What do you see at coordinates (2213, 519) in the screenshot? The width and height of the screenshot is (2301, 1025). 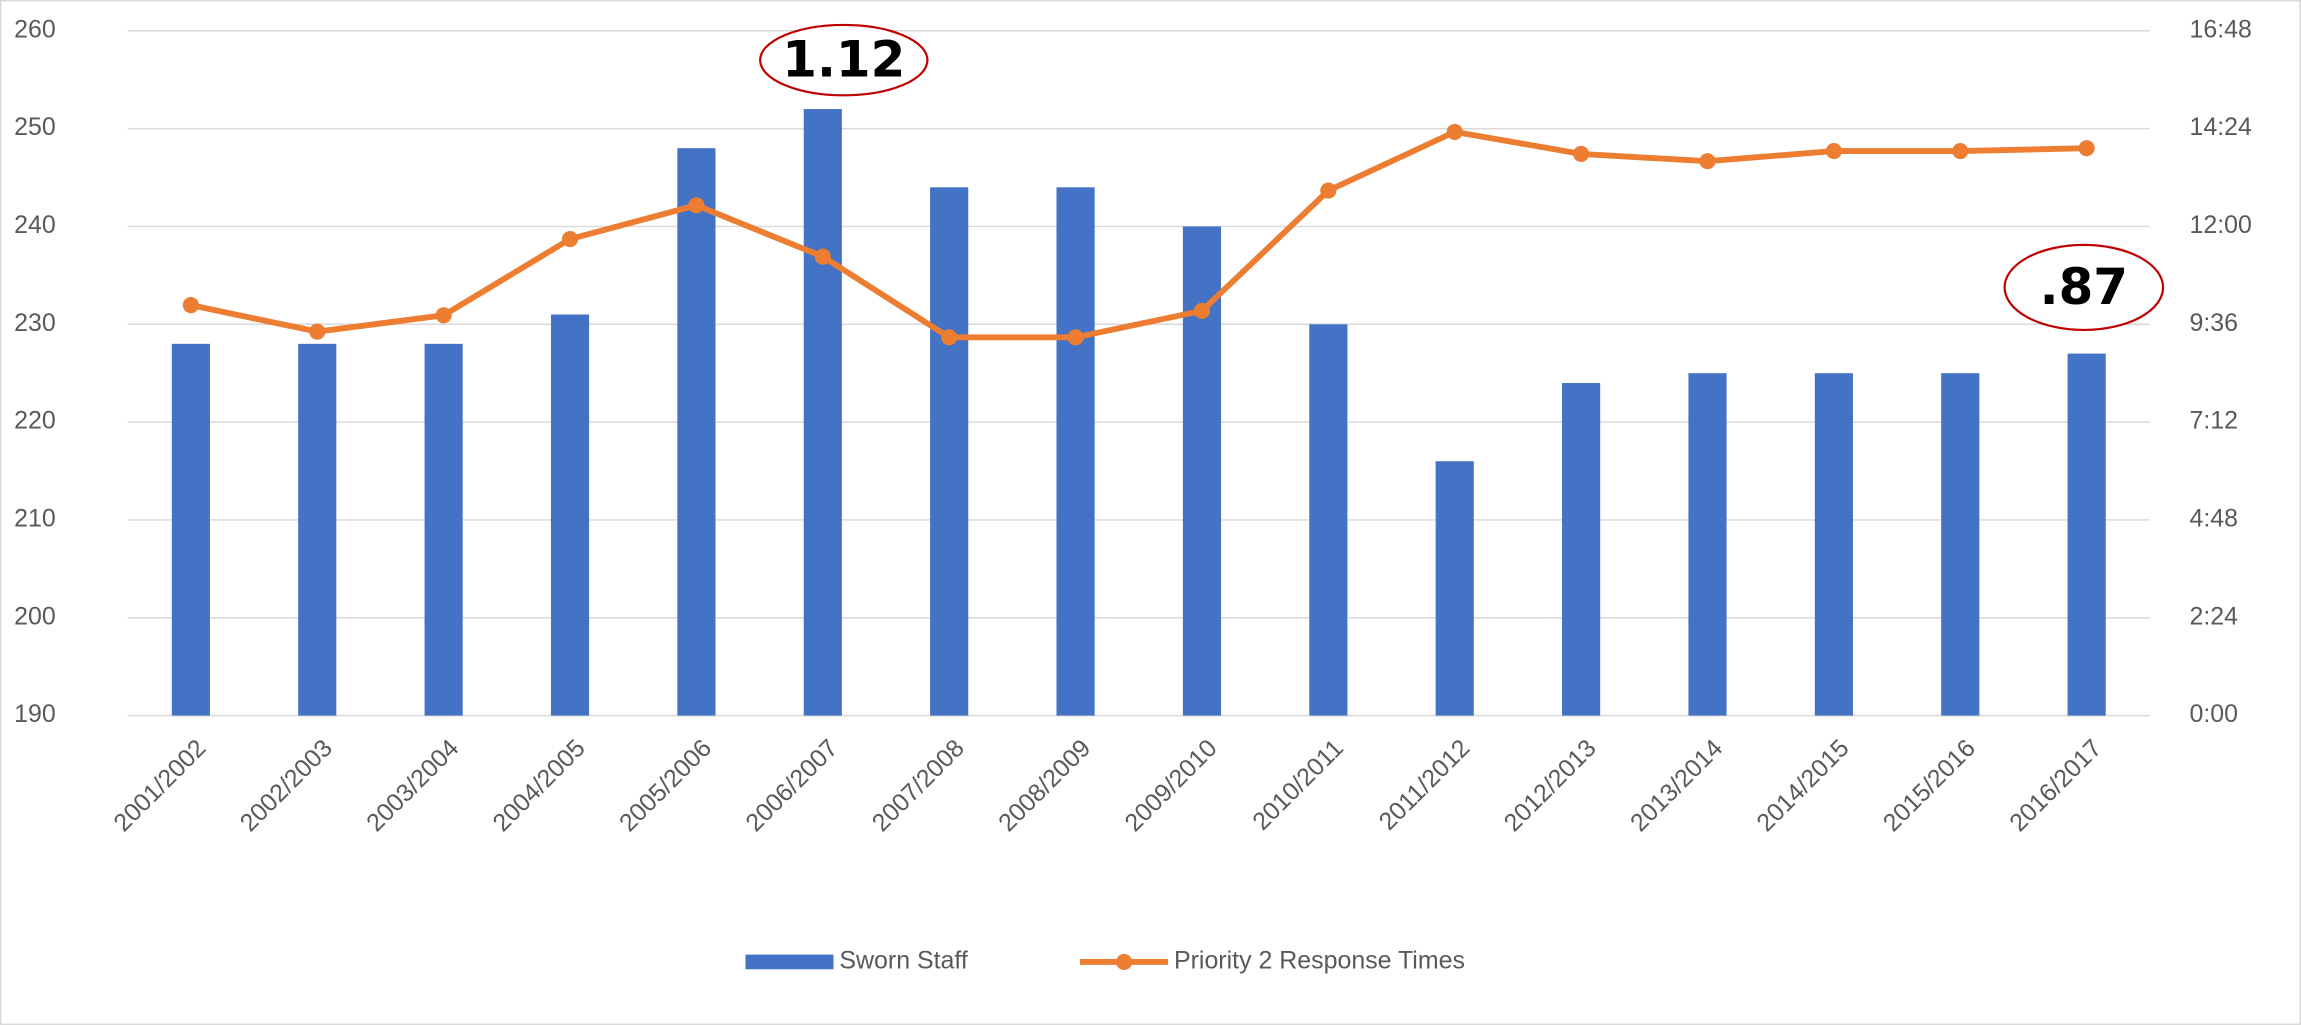 I see `y2-tick-label: 4:48` at bounding box center [2213, 519].